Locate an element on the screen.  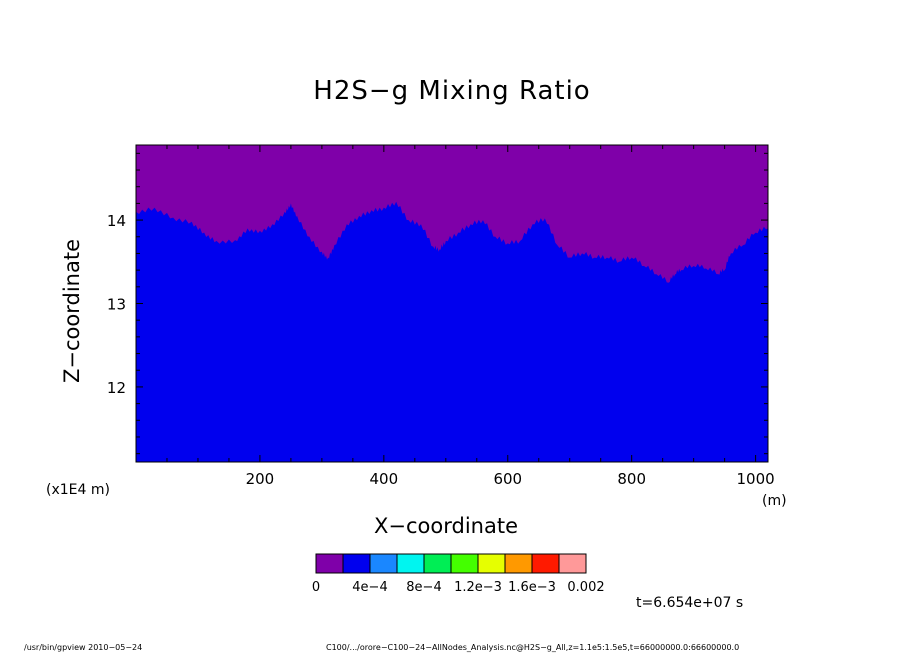
chart-title: H2S−g Mixing Ratio is located at coordinates (452, 91).